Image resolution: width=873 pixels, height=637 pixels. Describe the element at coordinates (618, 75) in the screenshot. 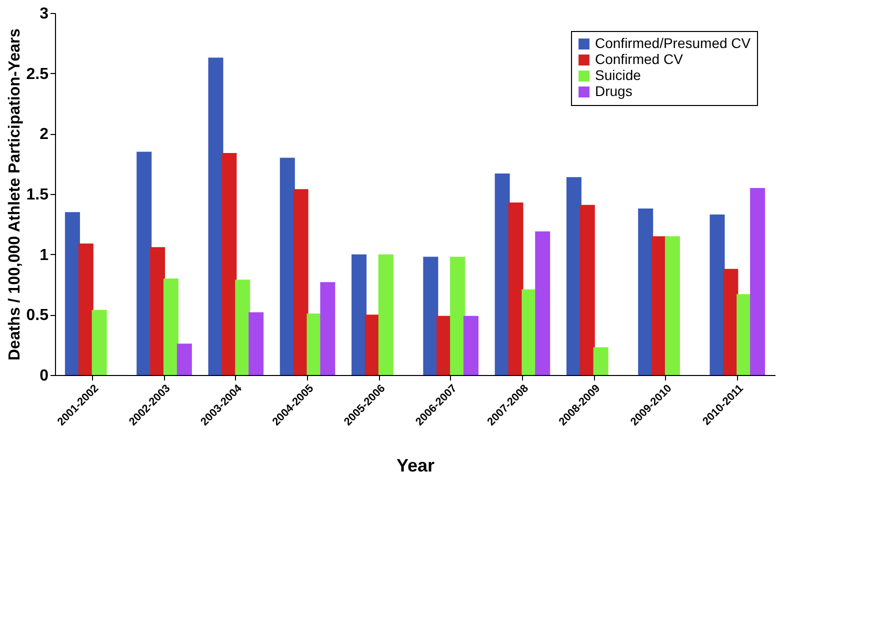

I see `legend-label: Suicide` at that location.